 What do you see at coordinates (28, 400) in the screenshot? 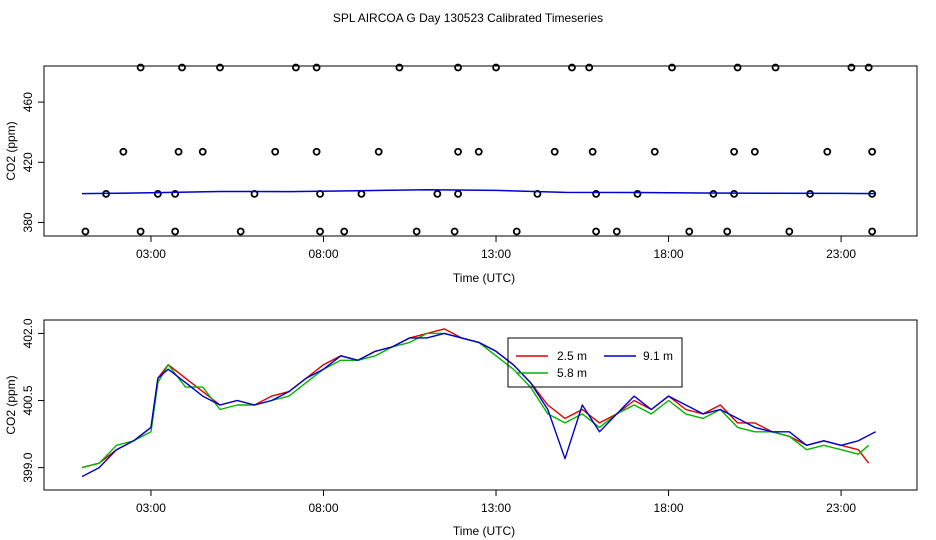
I see `bottom-y-tick-label: 400.5` at bounding box center [28, 400].